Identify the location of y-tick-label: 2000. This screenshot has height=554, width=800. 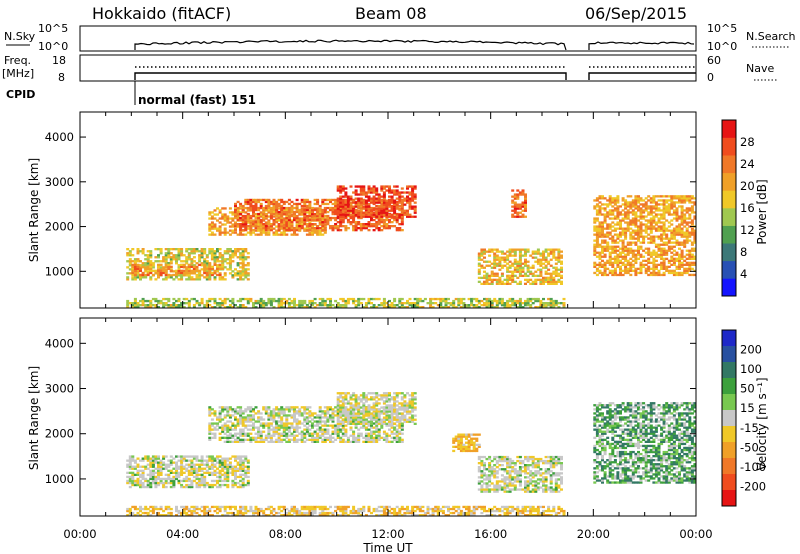
(59, 227).